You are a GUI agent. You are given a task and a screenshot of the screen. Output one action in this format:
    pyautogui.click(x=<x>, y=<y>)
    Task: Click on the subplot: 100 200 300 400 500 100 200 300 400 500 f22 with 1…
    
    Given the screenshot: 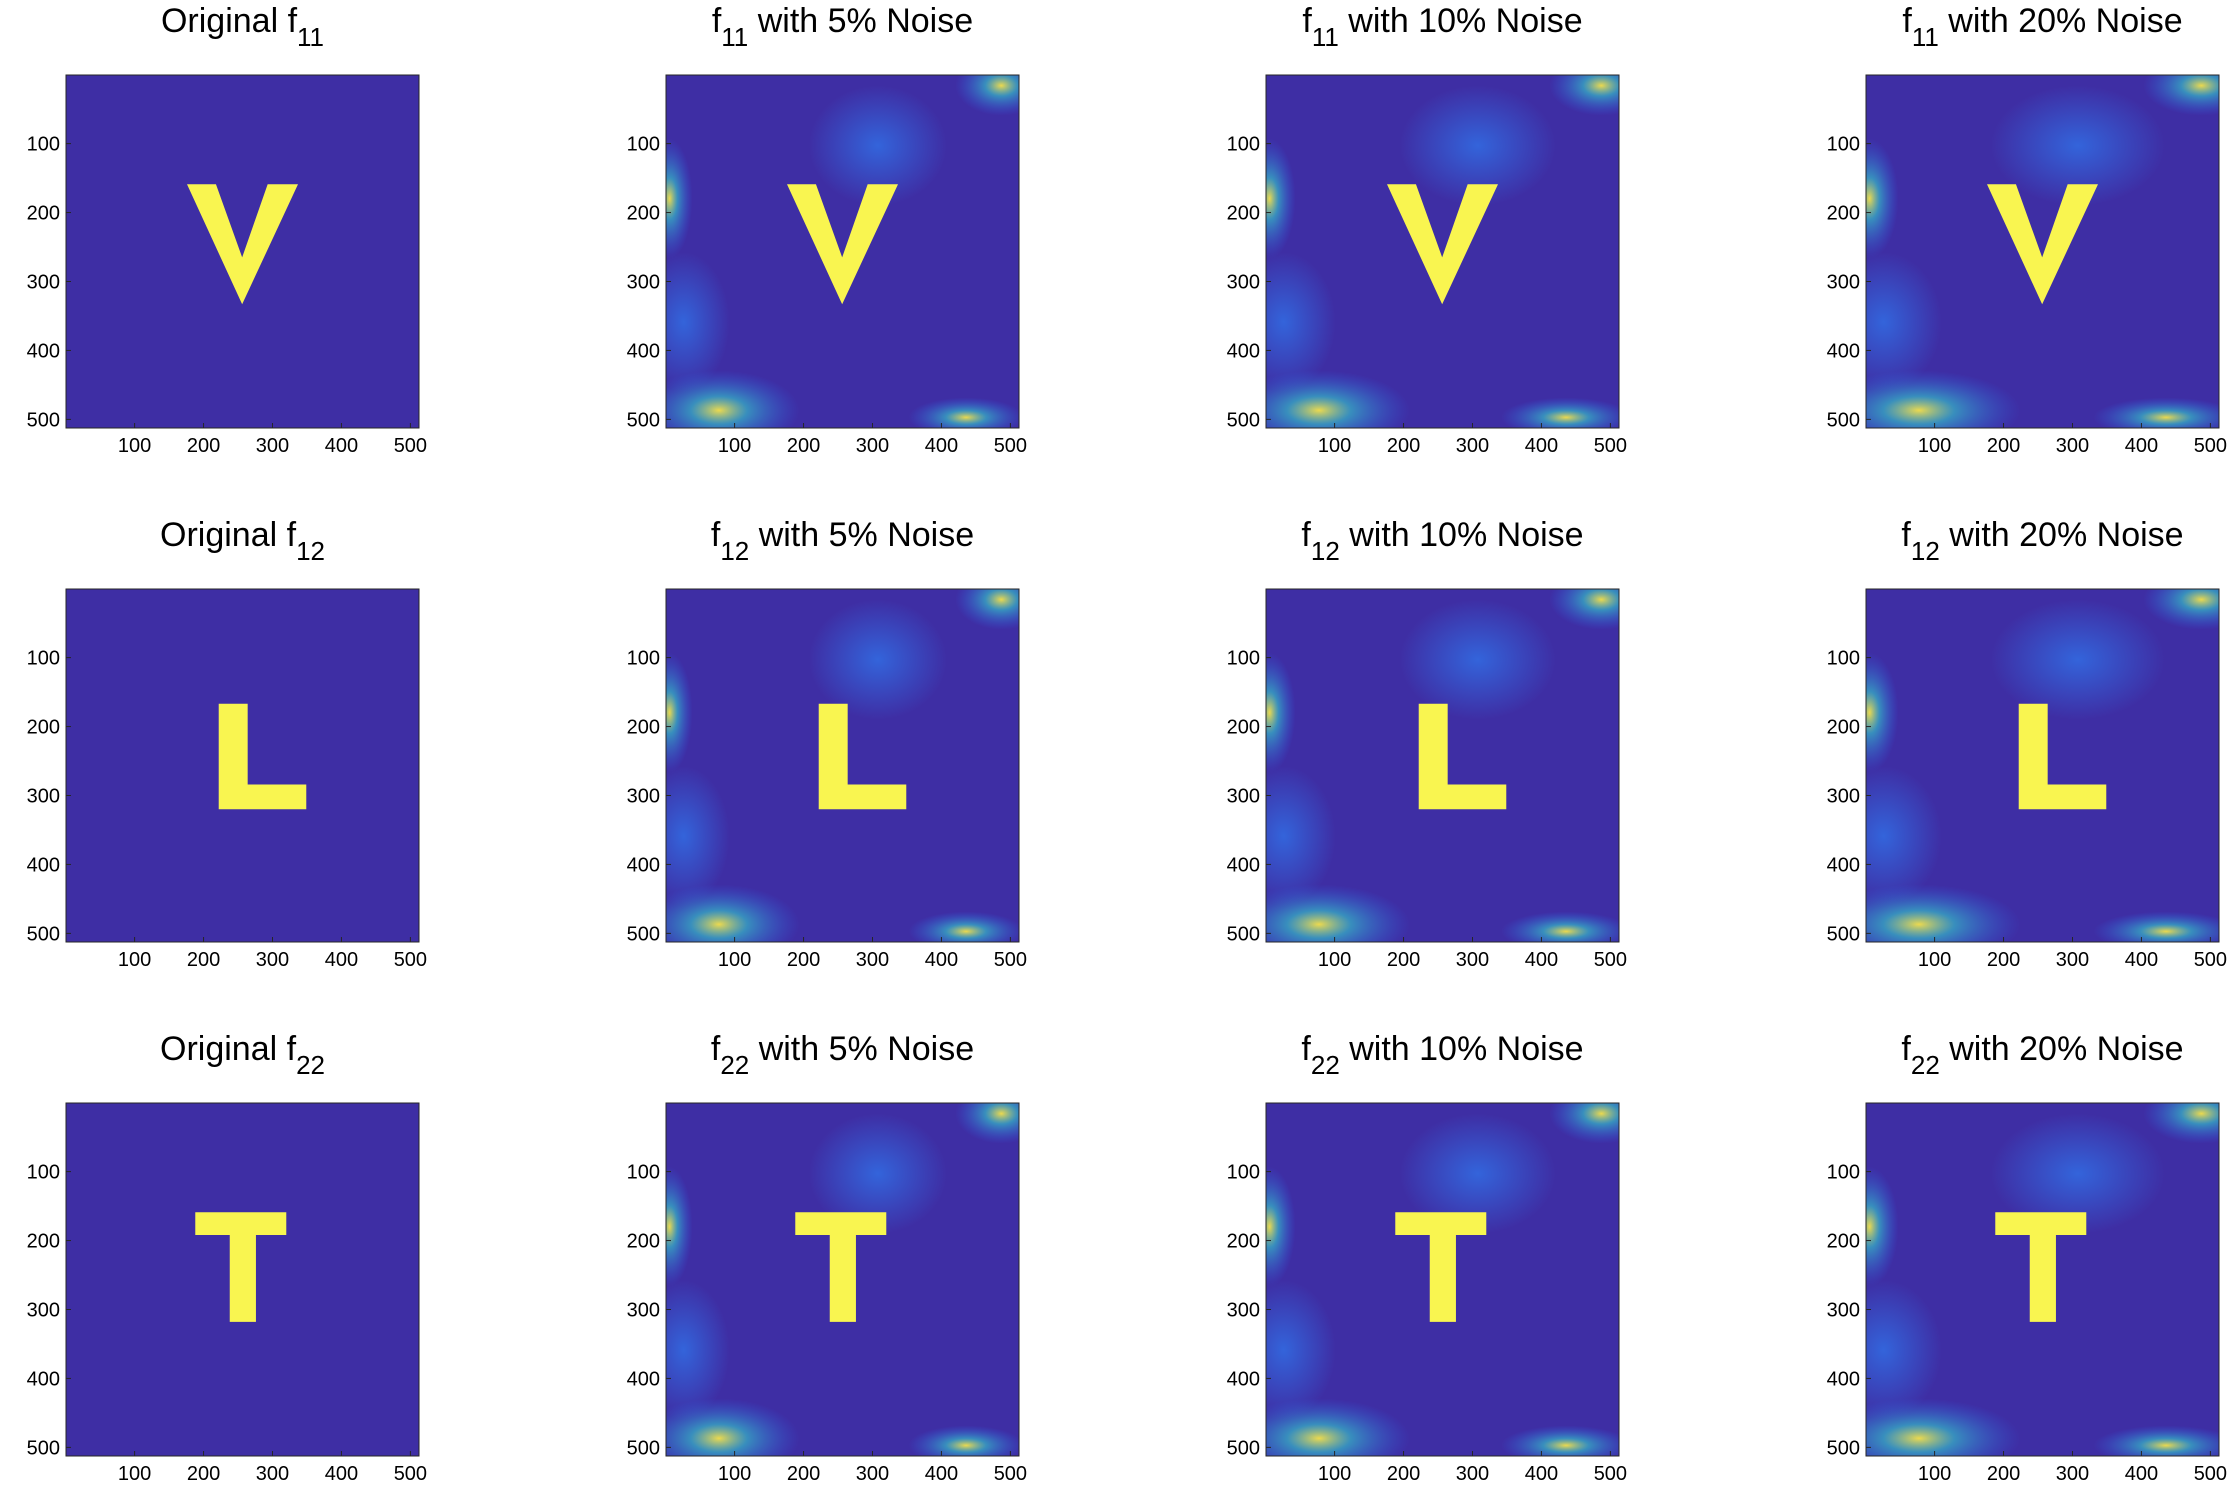 What is the action you would take?
    pyautogui.click(x=1427, y=1257)
    